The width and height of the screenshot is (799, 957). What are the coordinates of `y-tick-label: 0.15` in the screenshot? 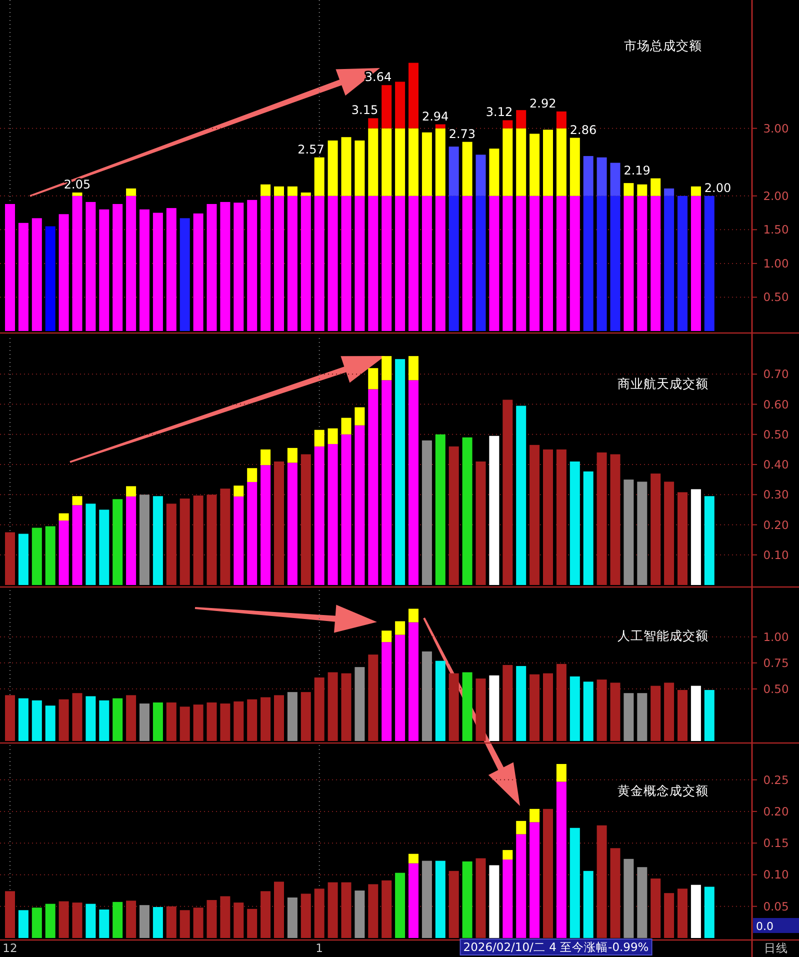 It's located at (776, 843).